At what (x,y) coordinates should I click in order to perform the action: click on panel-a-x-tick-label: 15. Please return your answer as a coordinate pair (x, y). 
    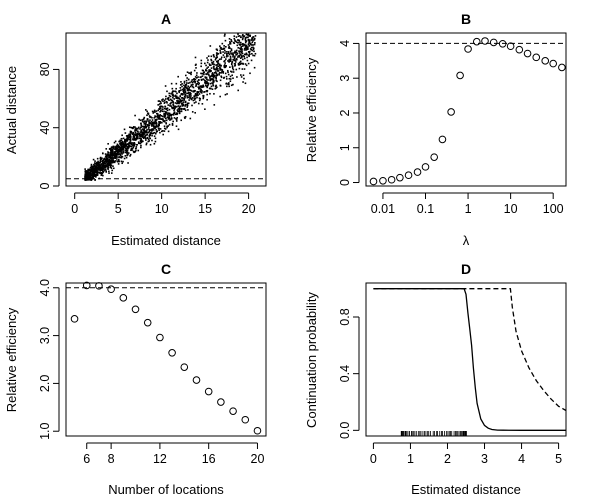
    Looking at the image, I should click on (205, 209).